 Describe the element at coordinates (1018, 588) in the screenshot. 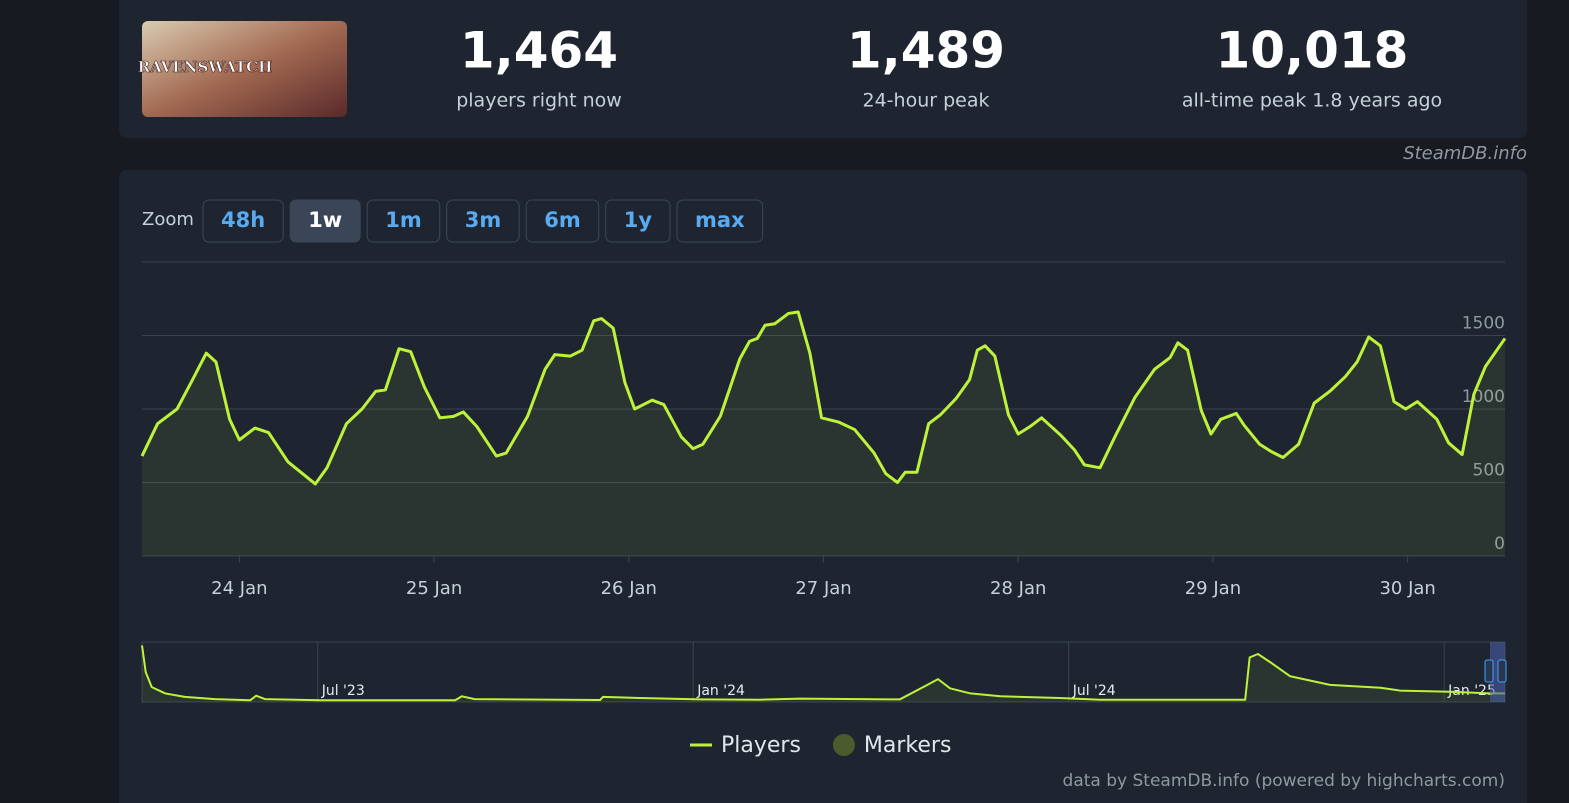

I see `x-tick-label: 28 Jan` at that location.